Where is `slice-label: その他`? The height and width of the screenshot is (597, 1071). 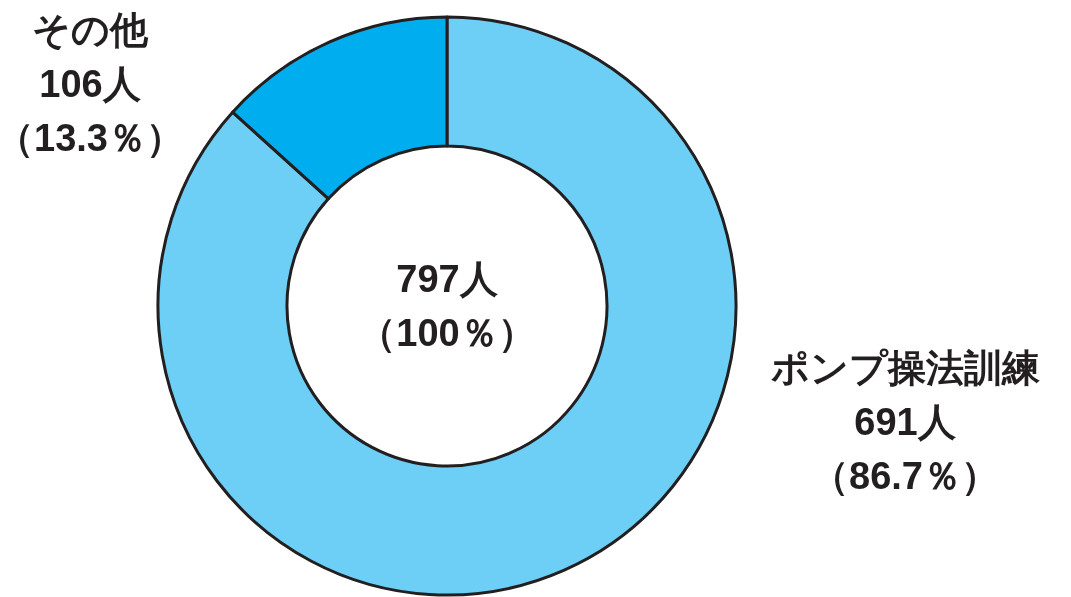 slice-label: その他 is located at coordinates (90, 30).